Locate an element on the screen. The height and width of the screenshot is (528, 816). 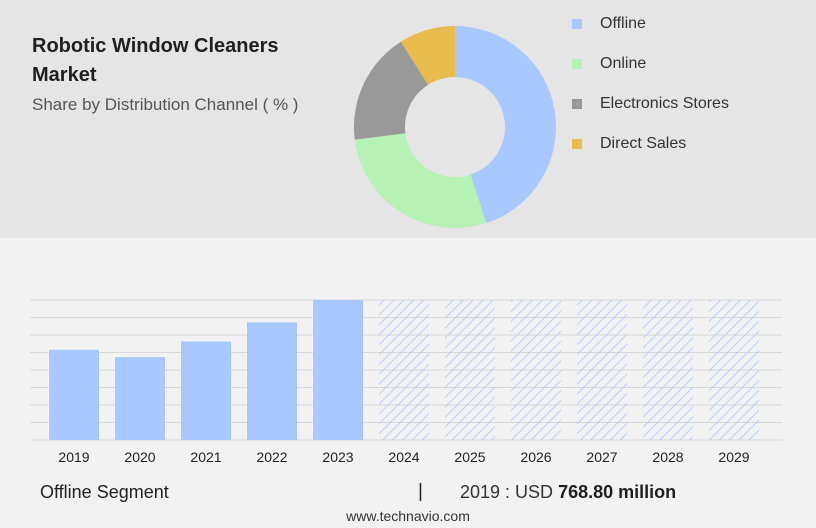
chart-title: Robotic Window Cleaners Market is located at coordinates (155, 60).